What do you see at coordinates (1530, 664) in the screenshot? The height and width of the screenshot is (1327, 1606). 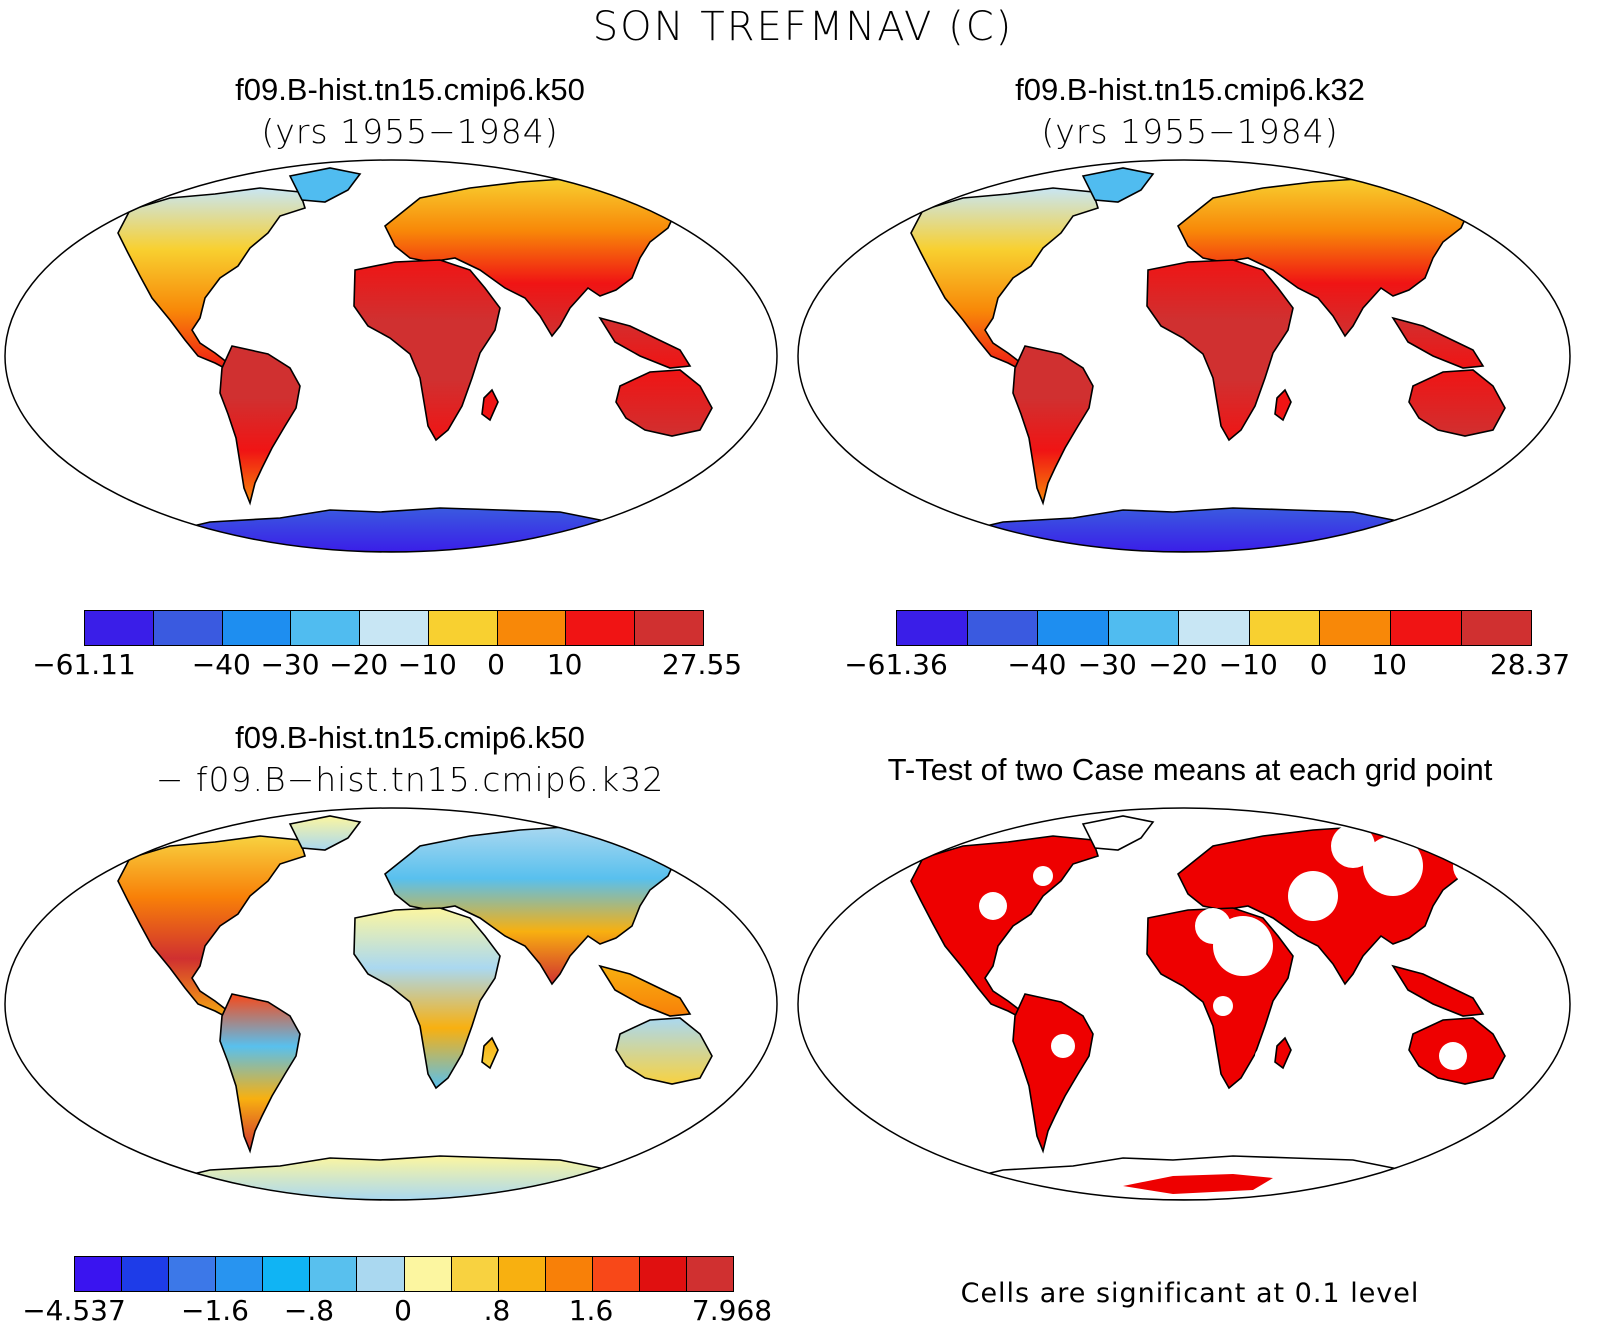 I see `colorbar-tick-label: 28.37` at bounding box center [1530, 664].